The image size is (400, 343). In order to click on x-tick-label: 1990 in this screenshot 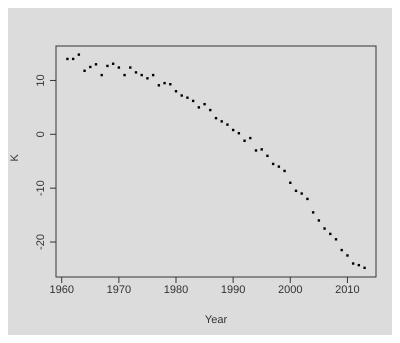, I will do `click(233, 290)`.